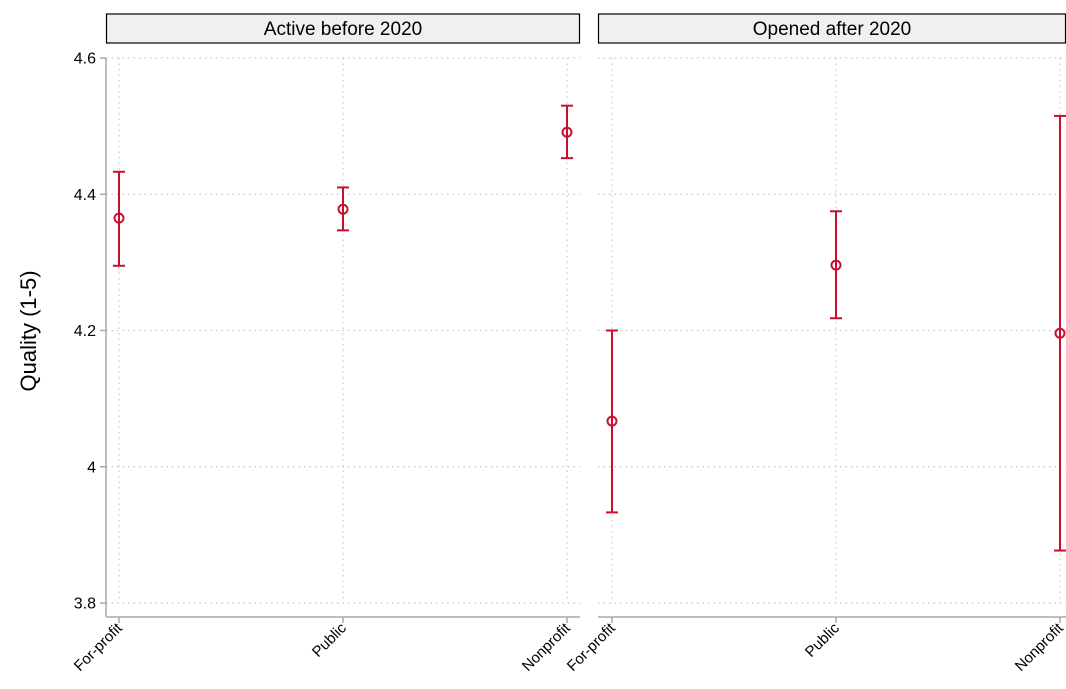 This screenshot has width=1066, height=689. What do you see at coordinates (28, 330) in the screenshot?
I see `y-axis-label: Quality (1-5)` at bounding box center [28, 330].